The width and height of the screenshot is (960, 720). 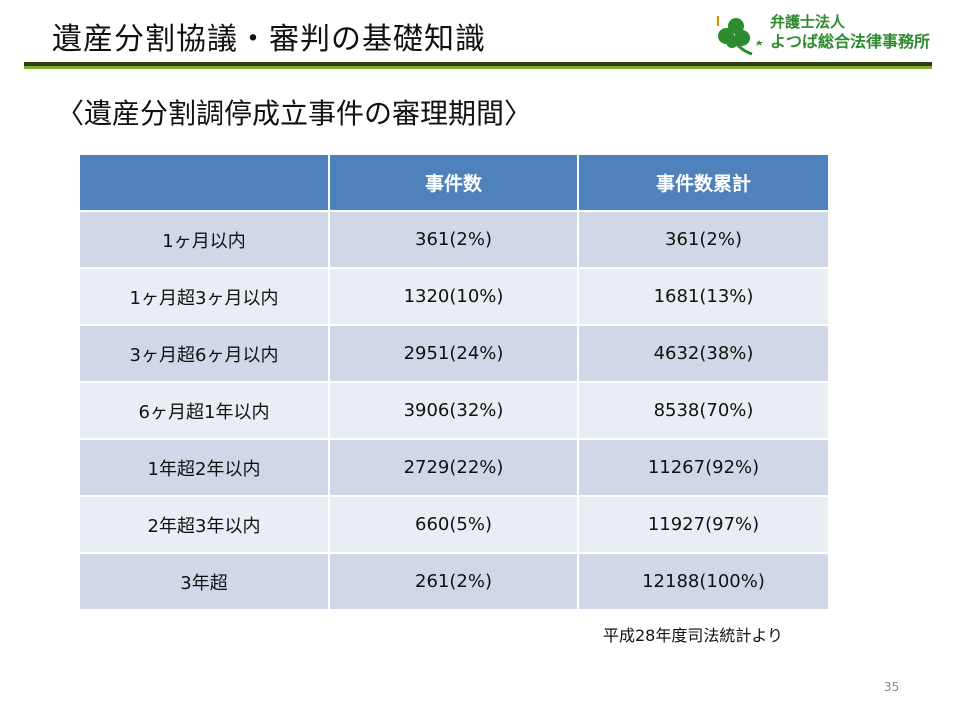 I want to click on count-cell: 660(5%), so click(x=454, y=524).